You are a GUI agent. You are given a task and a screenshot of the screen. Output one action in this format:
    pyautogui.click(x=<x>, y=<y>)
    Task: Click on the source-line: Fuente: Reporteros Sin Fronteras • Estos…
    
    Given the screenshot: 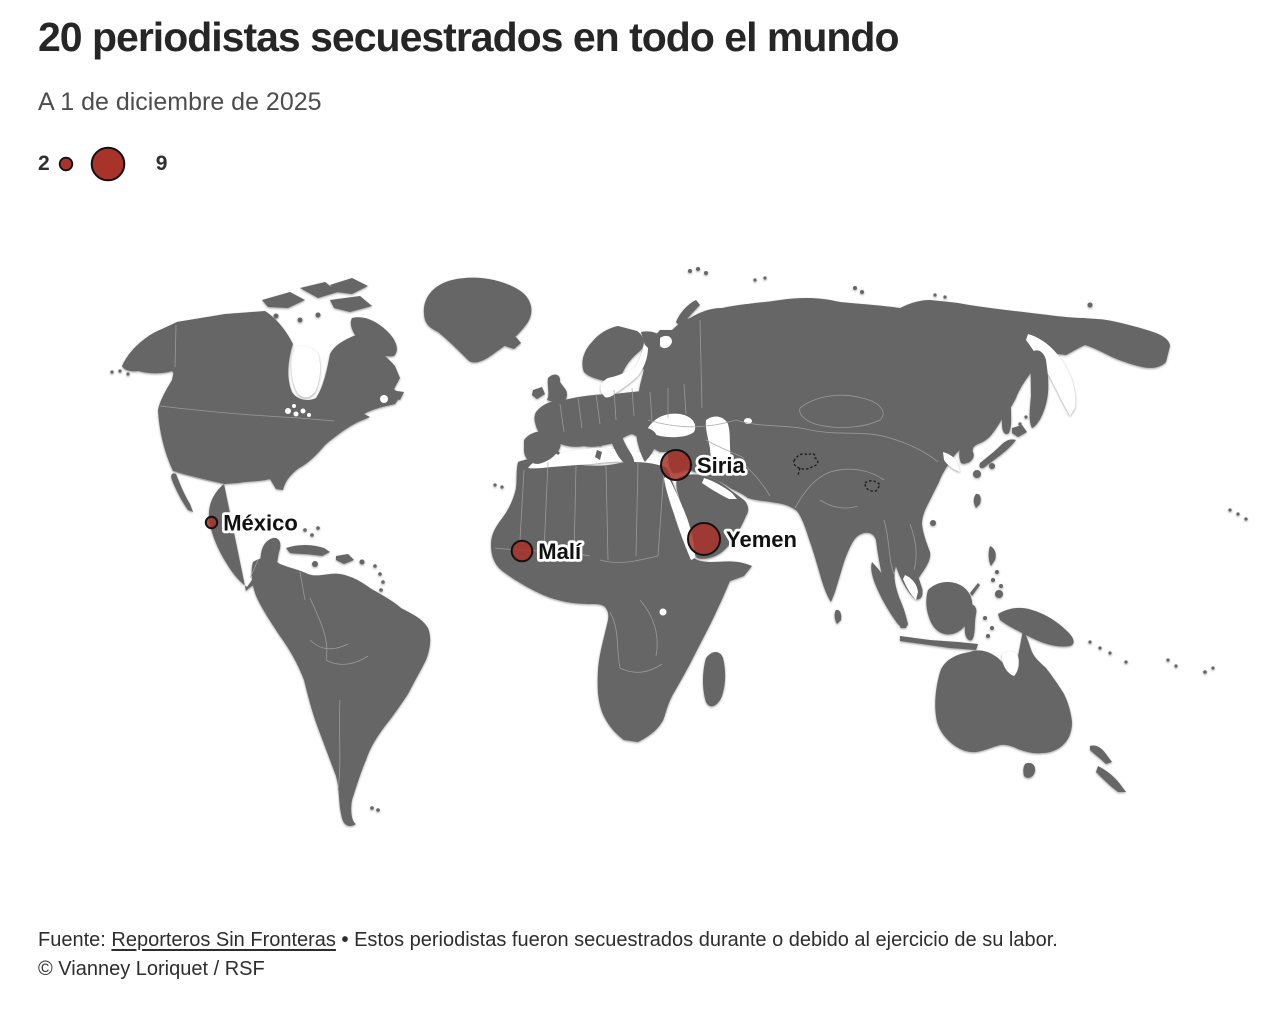 What is the action you would take?
    pyautogui.click(x=548, y=940)
    